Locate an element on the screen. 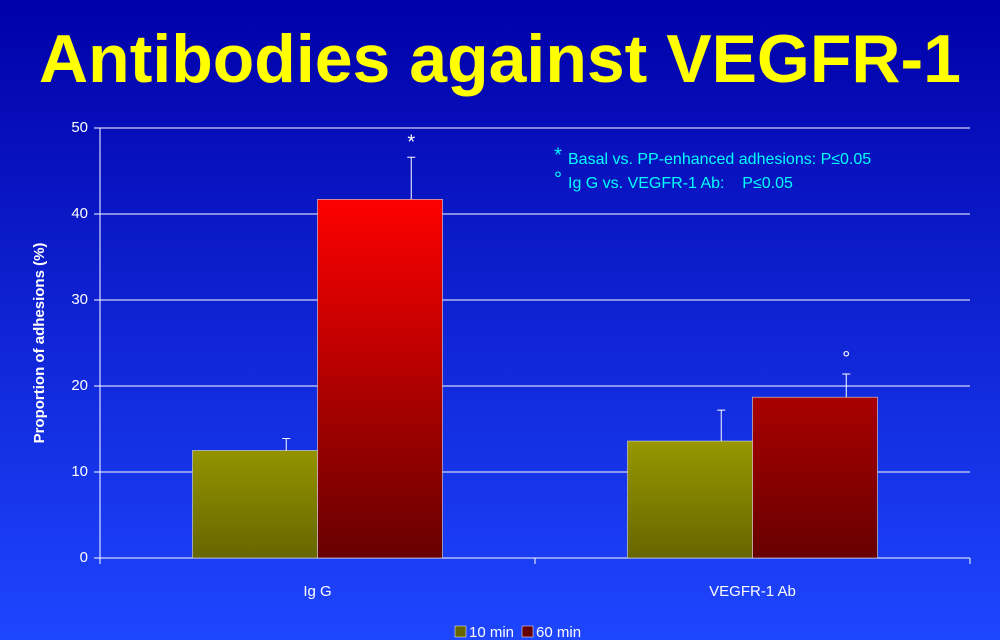 The height and width of the screenshot is (640, 1000). x-tick-label: Ig G is located at coordinates (317, 591).